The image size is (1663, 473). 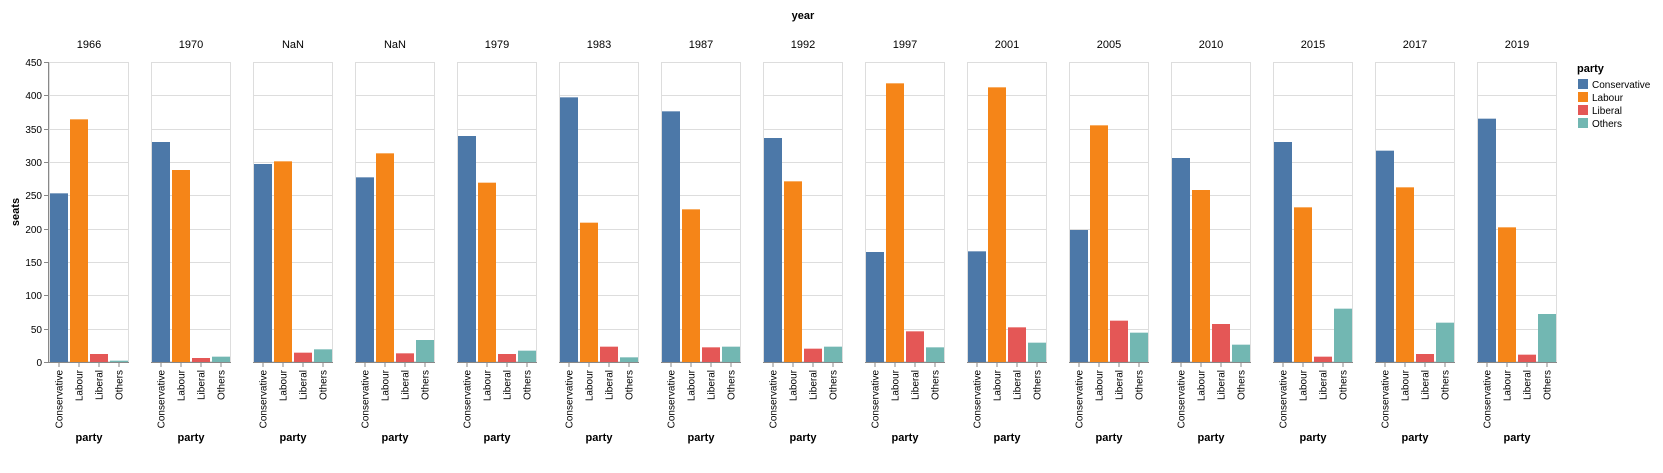 I want to click on facet-panel: 2017 Conservative Labour Liberal Others party, so click(x=1415, y=241).